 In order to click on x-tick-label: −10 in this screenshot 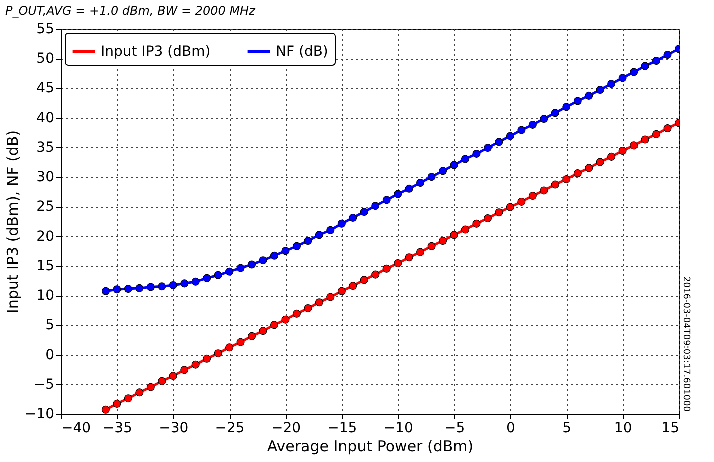, I will do `click(399, 428)`.